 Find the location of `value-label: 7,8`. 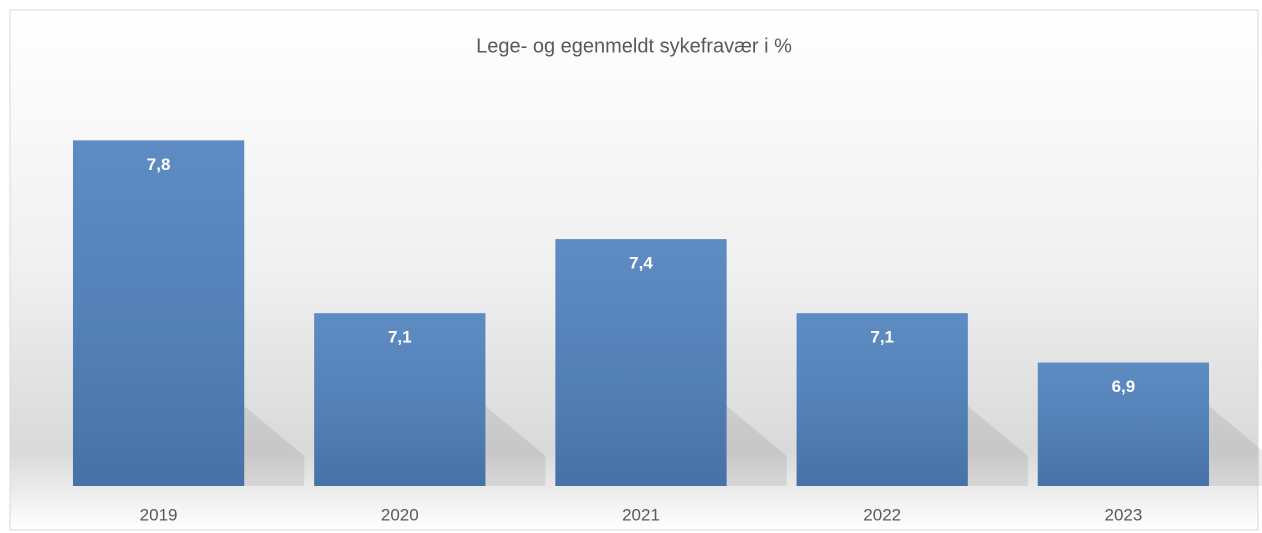

value-label: 7,8 is located at coordinates (159, 164).